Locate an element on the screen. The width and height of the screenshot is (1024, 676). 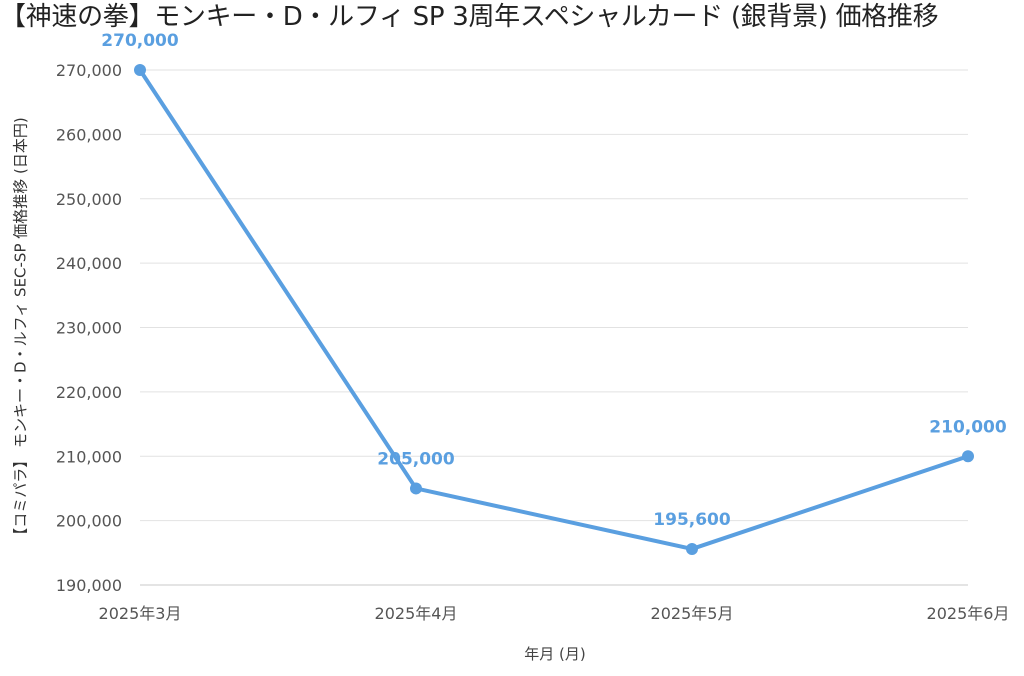
y-tick-label: 250,000 is located at coordinates (89, 199).